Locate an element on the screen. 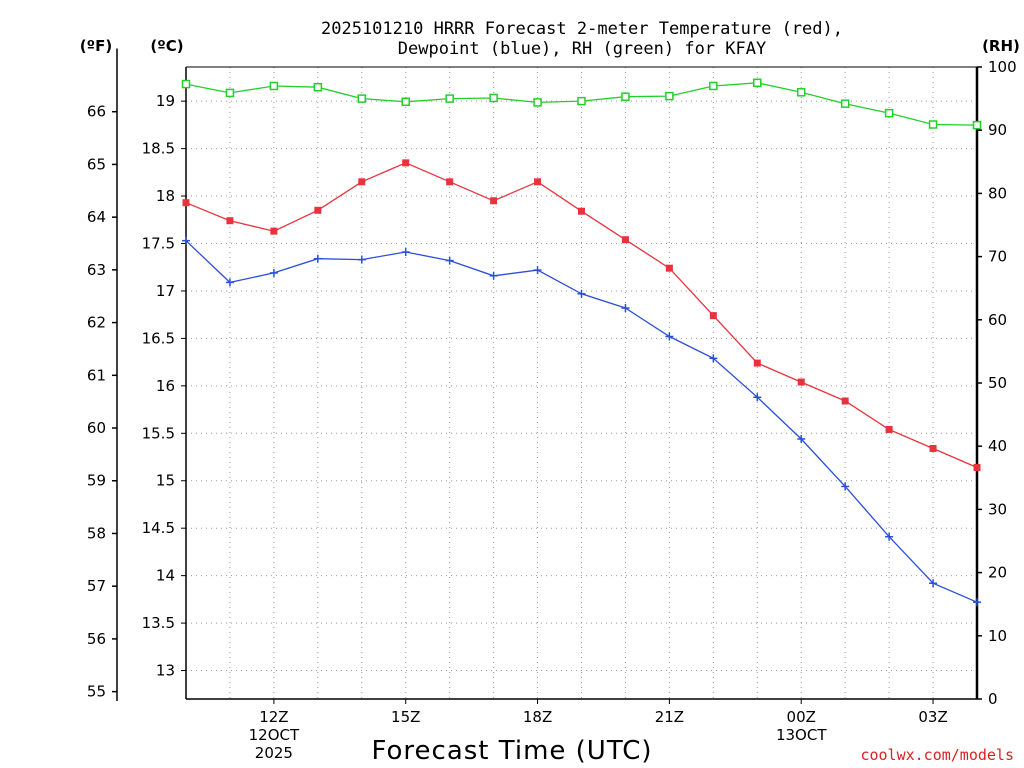 The image size is (1024, 768). celsius-tick-label: 14 is located at coordinates (165, 576).